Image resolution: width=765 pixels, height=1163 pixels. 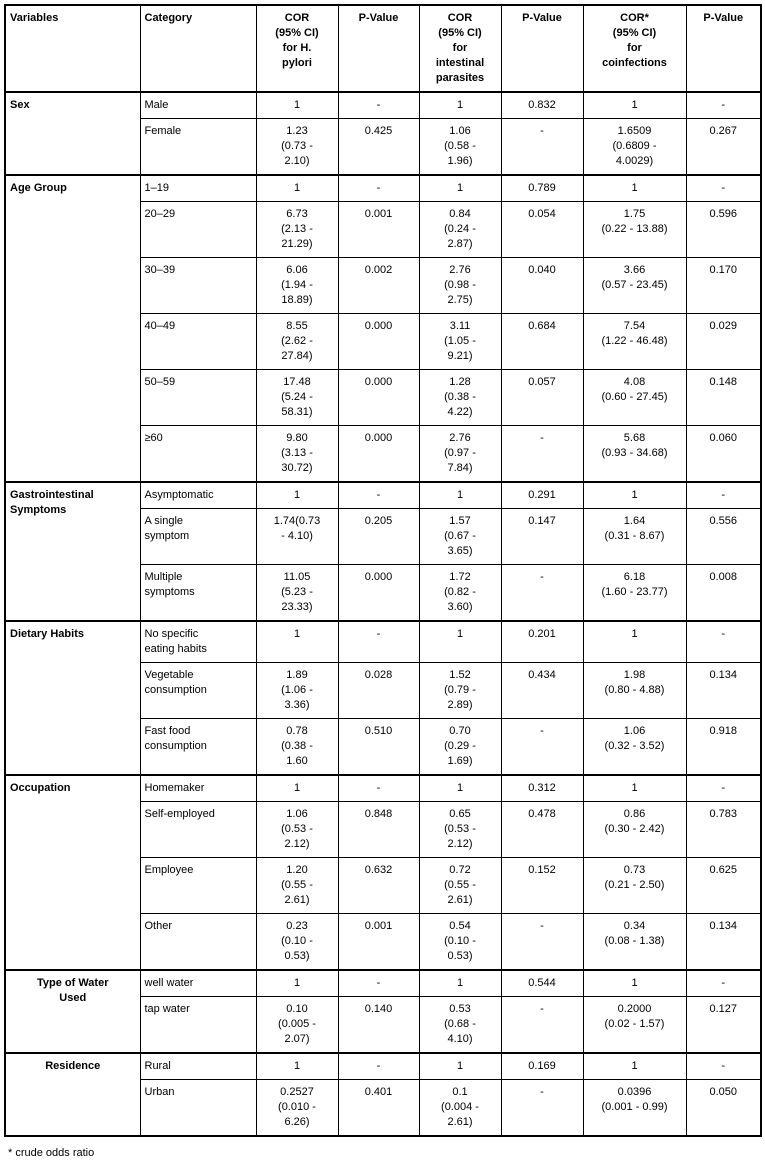 What do you see at coordinates (297, 454) in the screenshot?
I see `value-cell: 9.80 (3.13 - 30.72)` at bounding box center [297, 454].